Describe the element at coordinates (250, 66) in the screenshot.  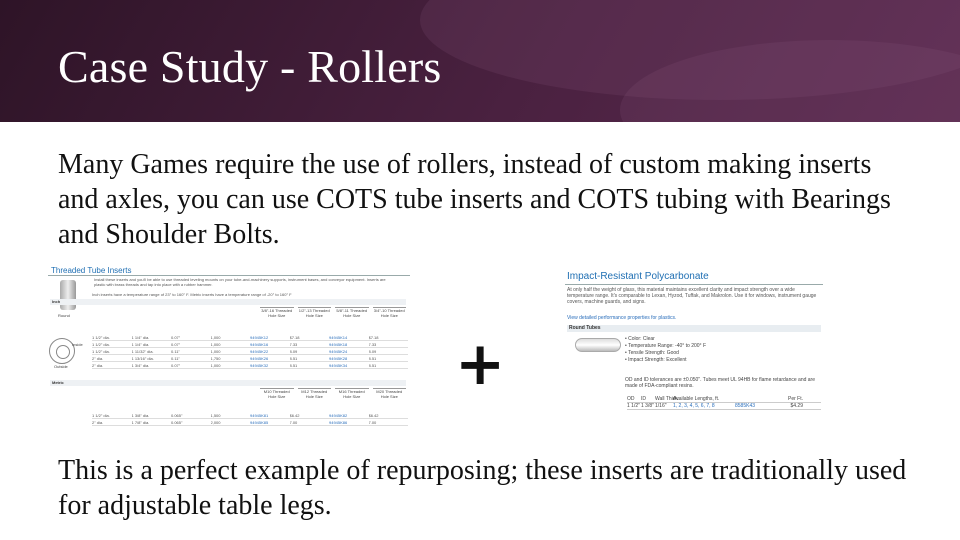
I see `slide-title: Case Study - Rollers` at that location.